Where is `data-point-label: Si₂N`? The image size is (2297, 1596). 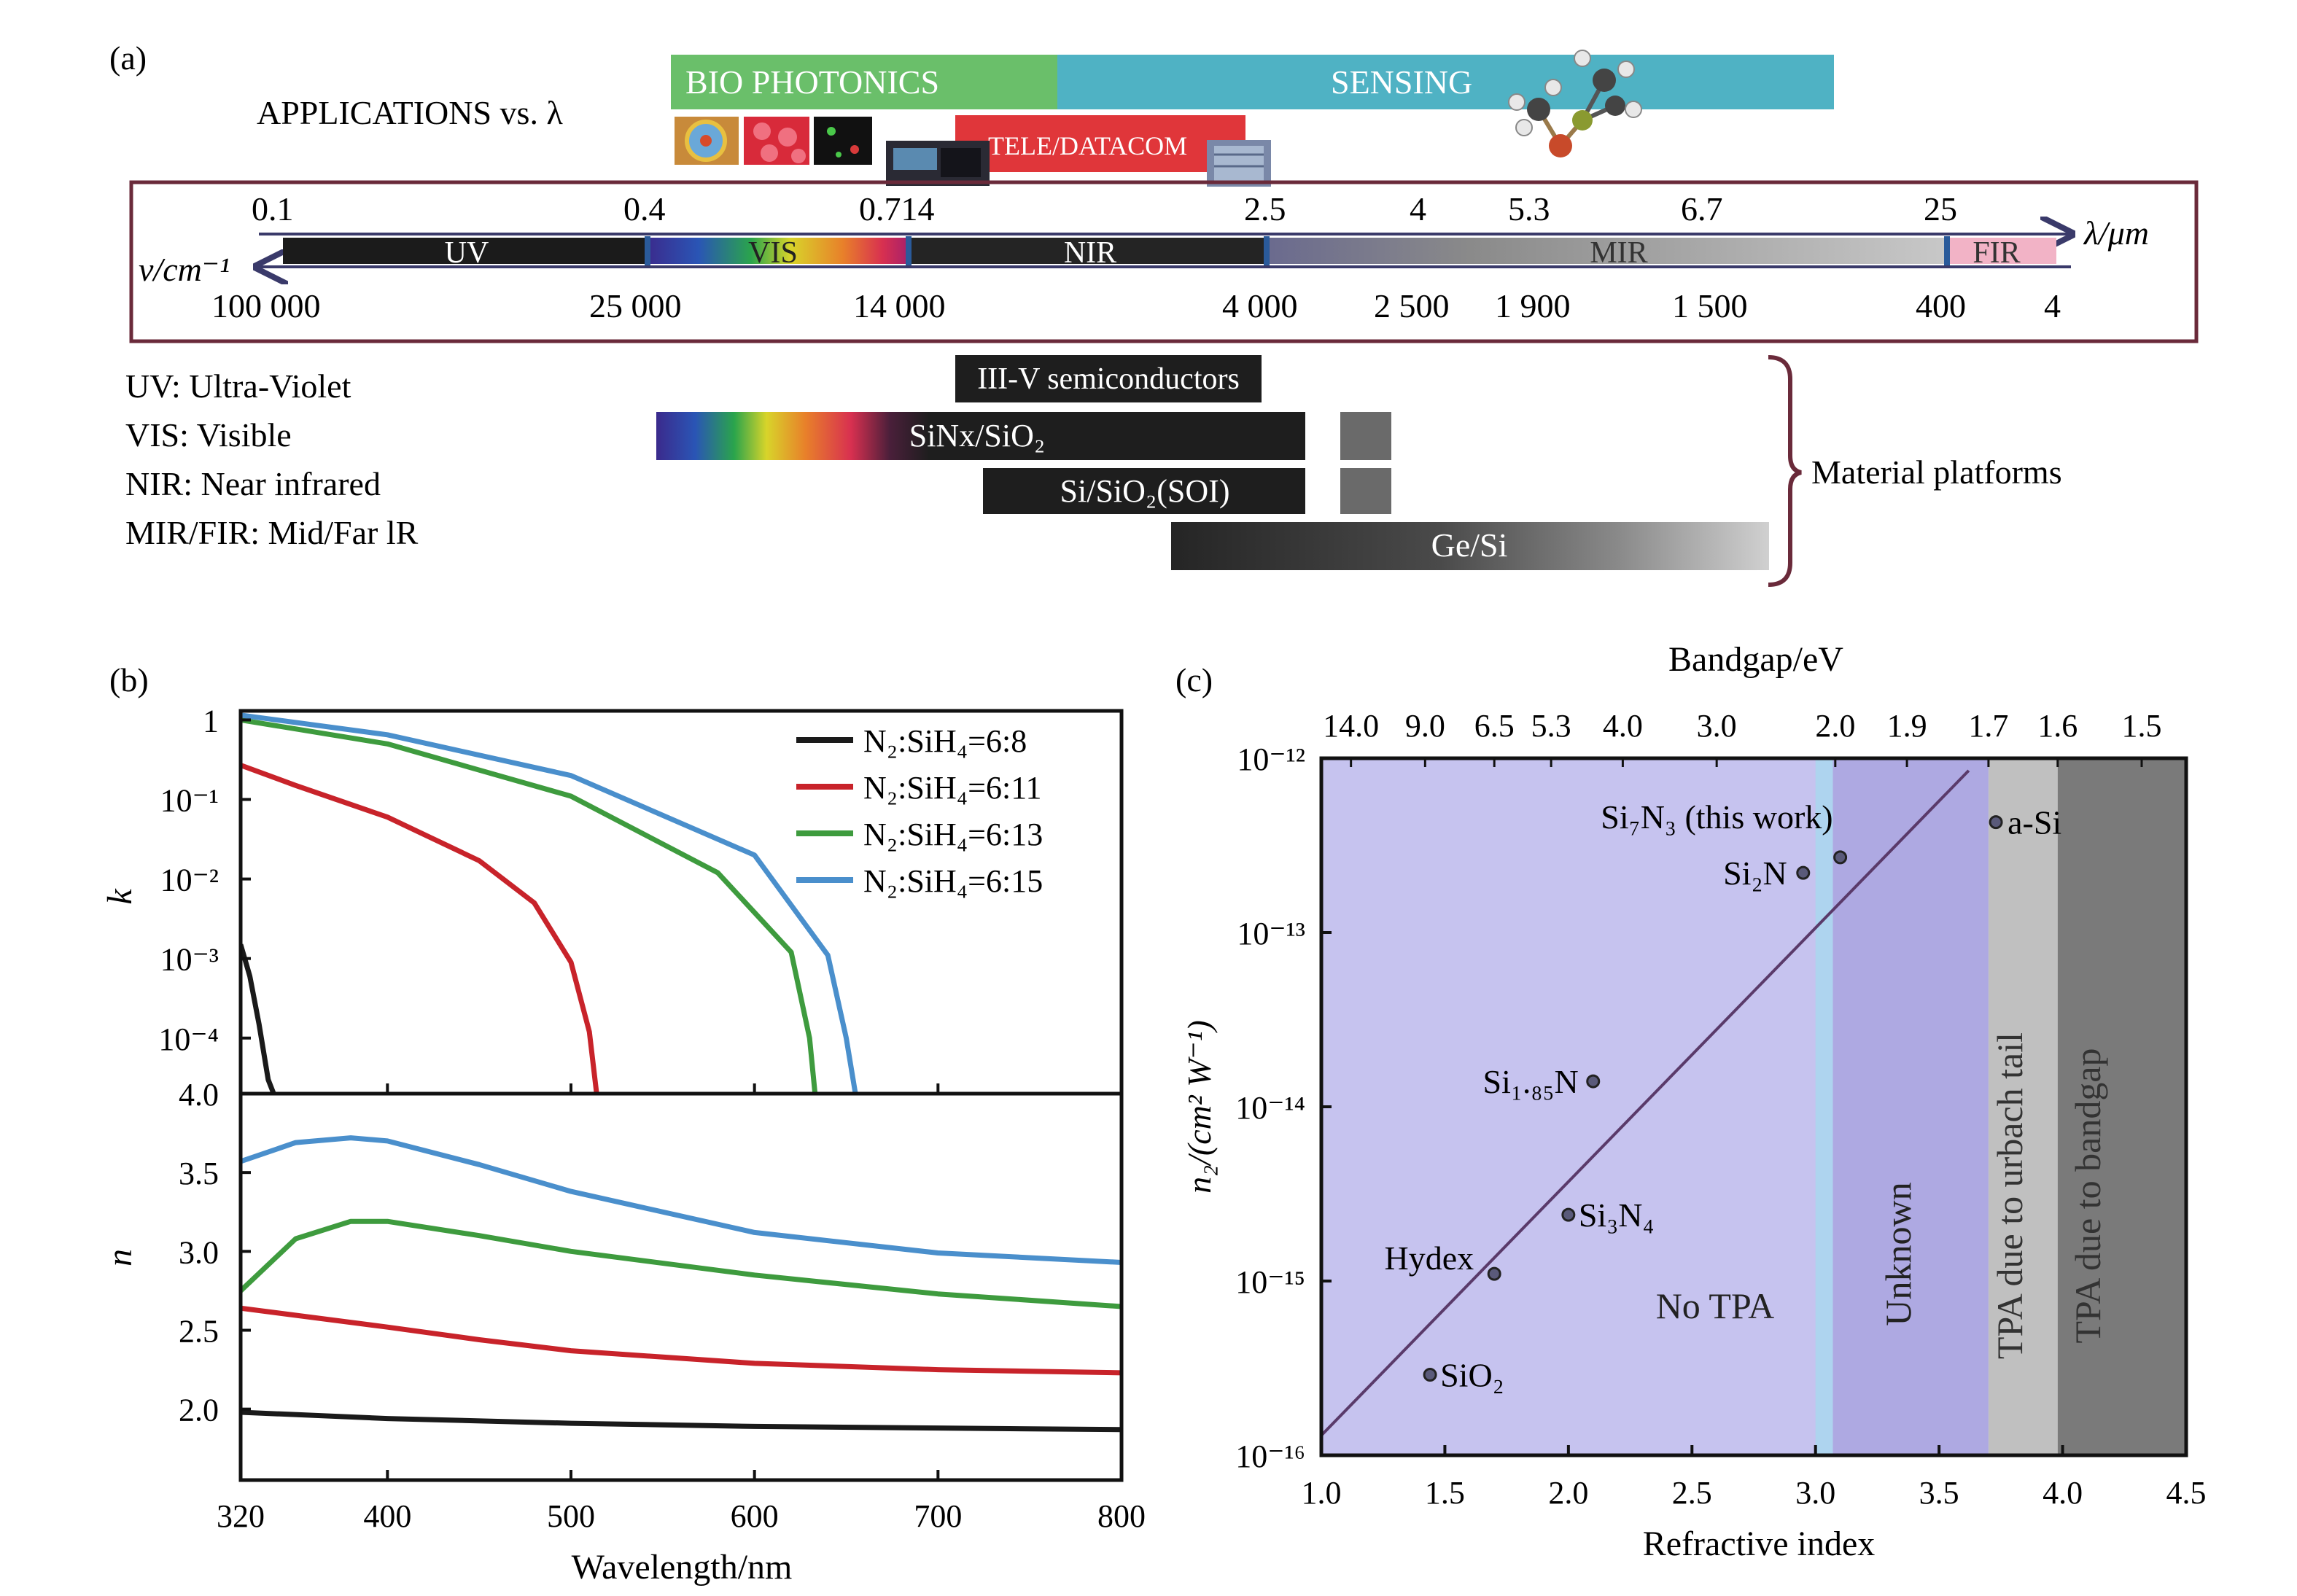
data-point-label: Si₂N is located at coordinates (1755, 873).